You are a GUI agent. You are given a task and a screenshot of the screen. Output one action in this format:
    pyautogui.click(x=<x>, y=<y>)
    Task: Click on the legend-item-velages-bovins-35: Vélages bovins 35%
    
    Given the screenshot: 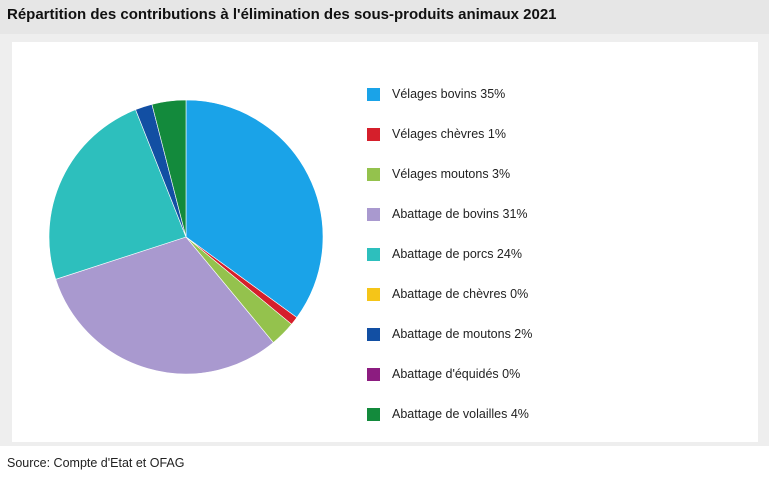 What is the action you would take?
    pyautogui.click(x=449, y=94)
    